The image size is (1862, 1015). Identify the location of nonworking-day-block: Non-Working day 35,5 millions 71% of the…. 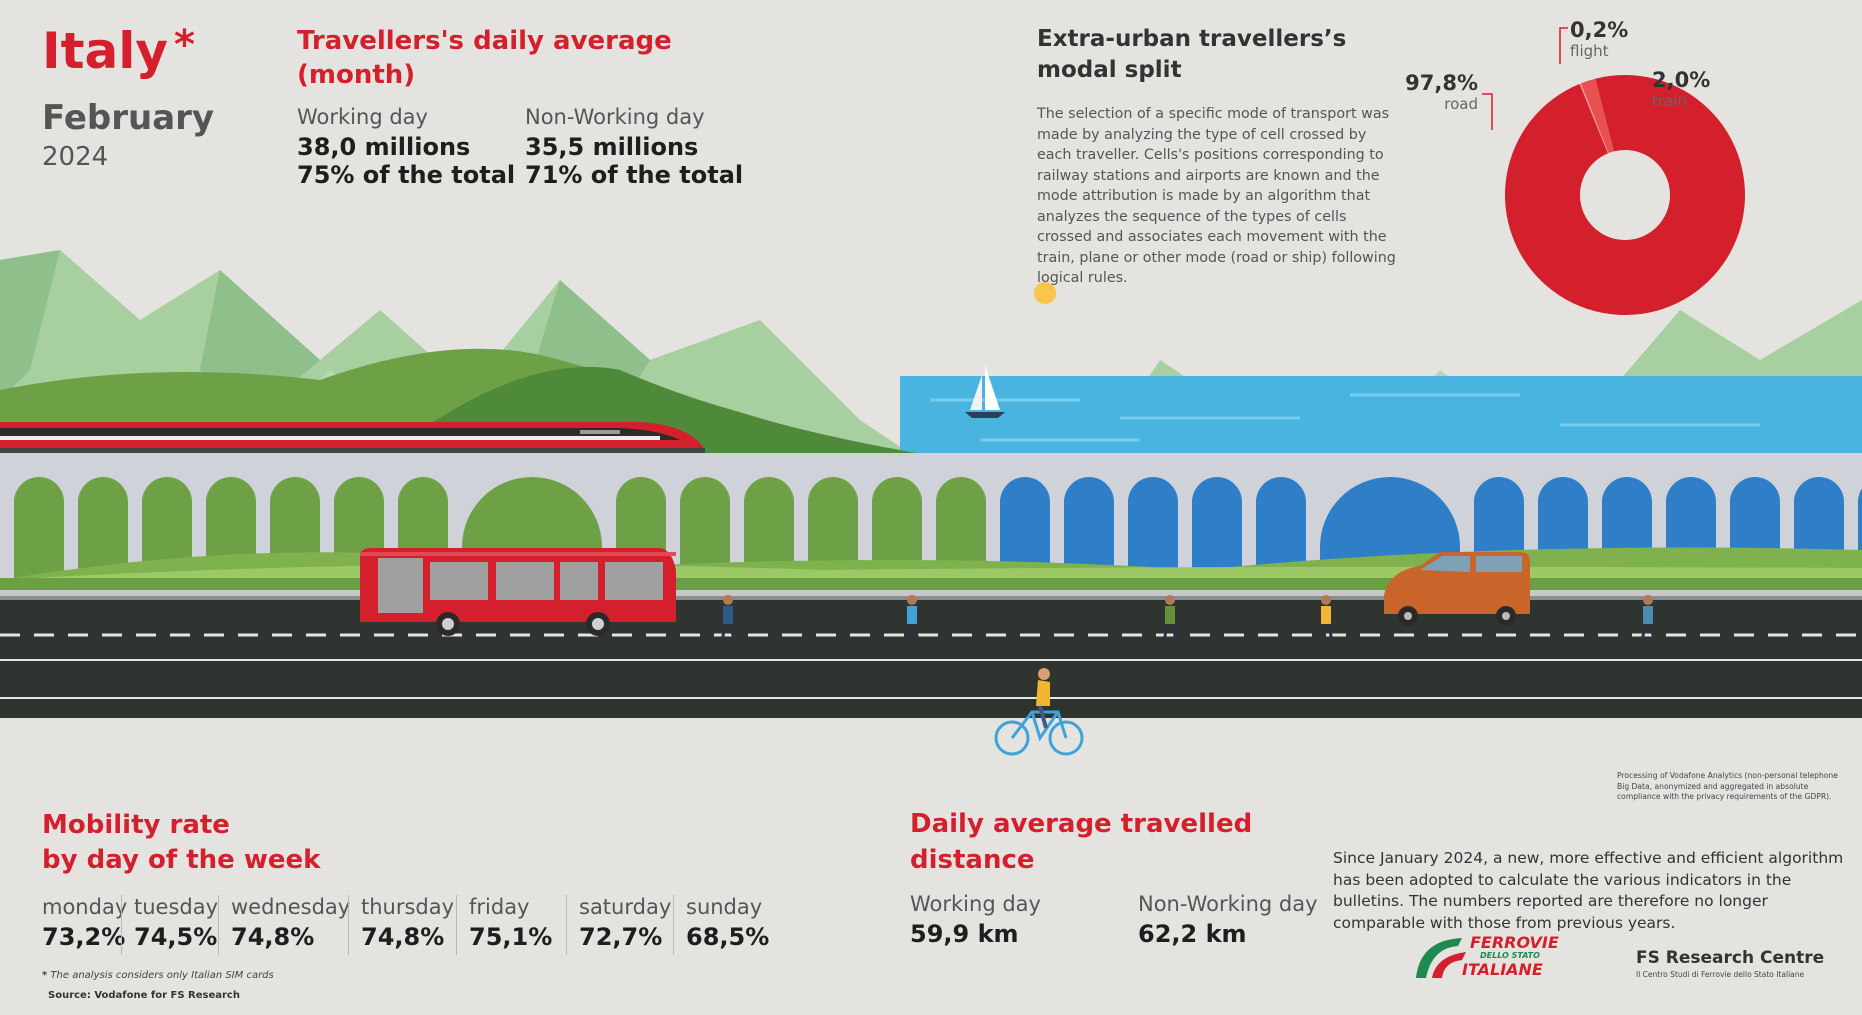
(634, 147).